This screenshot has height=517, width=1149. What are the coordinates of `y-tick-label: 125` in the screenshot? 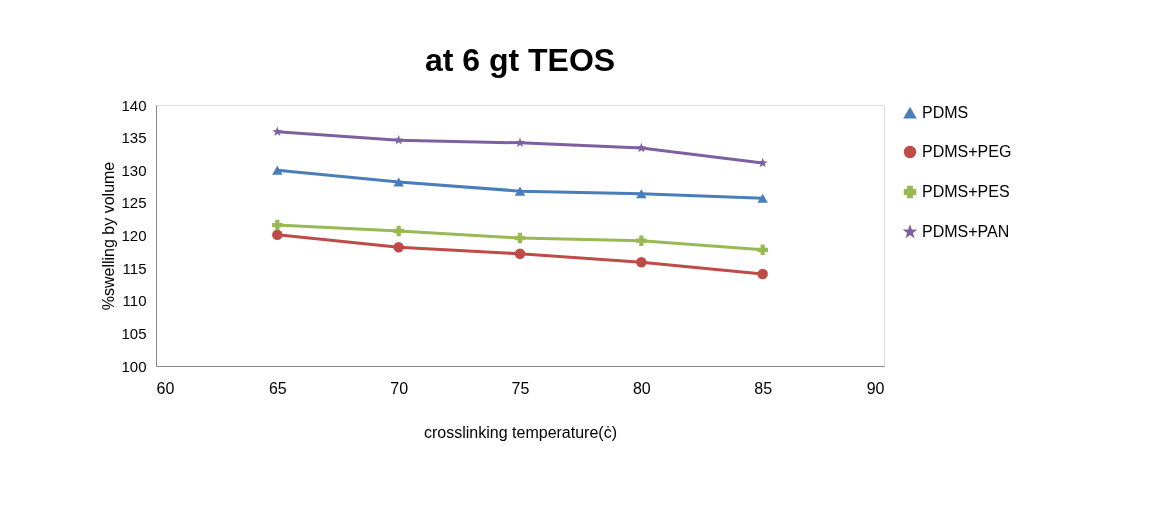 It's located at (134, 203).